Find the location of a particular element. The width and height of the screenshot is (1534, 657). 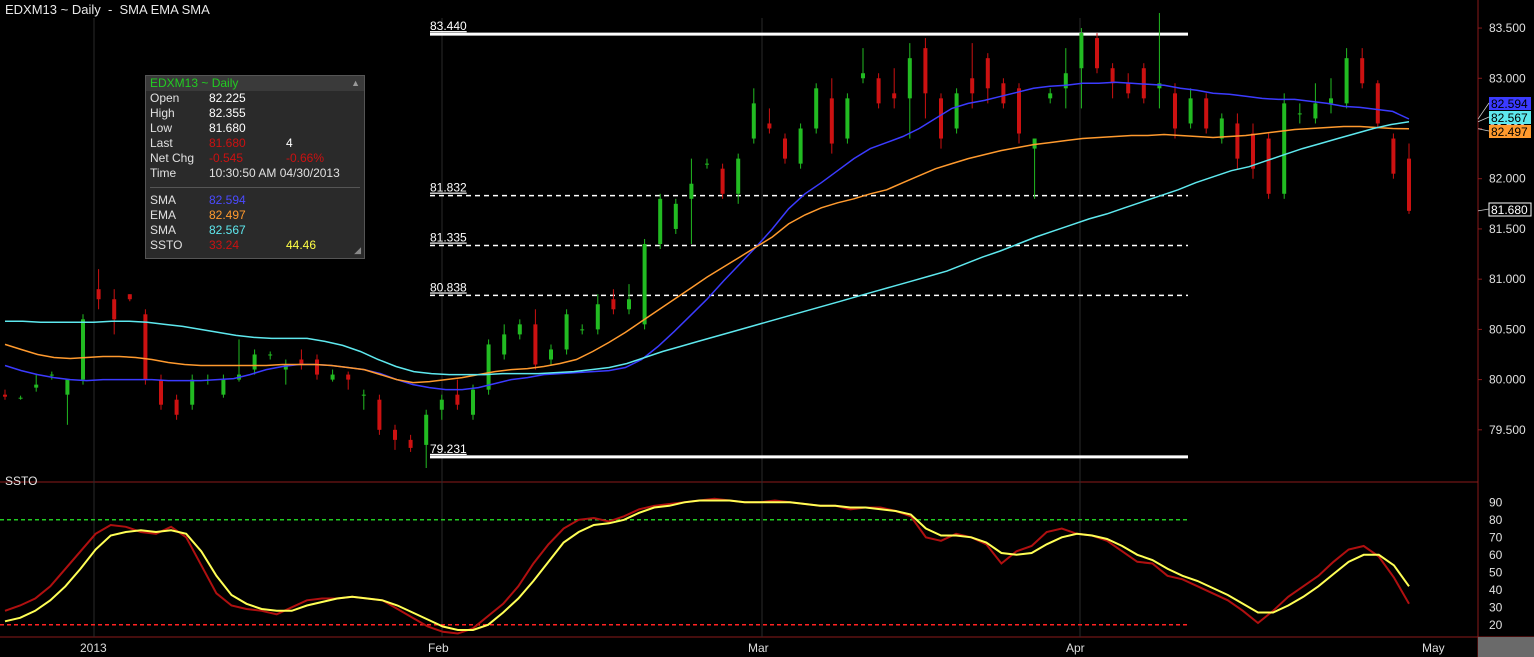

y-tick-label: 81.500 is located at coordinates (1507, 229).